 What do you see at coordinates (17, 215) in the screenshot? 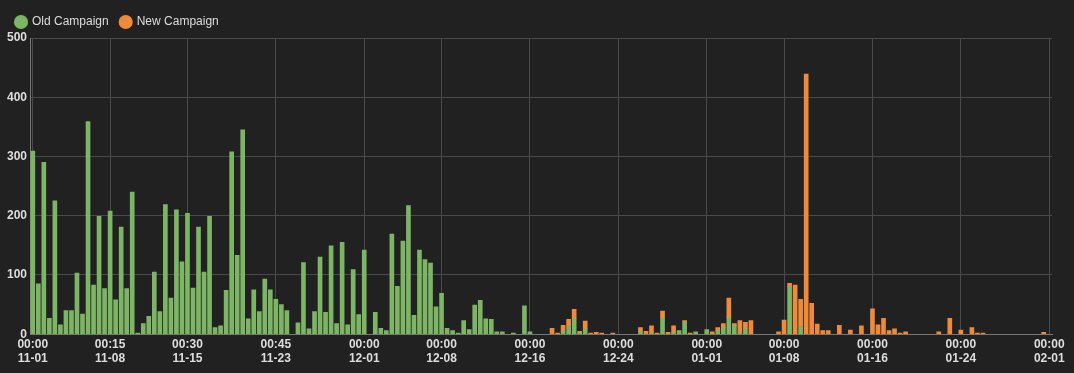
I see `y-tick-label: 200` at bounding box center [17, 215].